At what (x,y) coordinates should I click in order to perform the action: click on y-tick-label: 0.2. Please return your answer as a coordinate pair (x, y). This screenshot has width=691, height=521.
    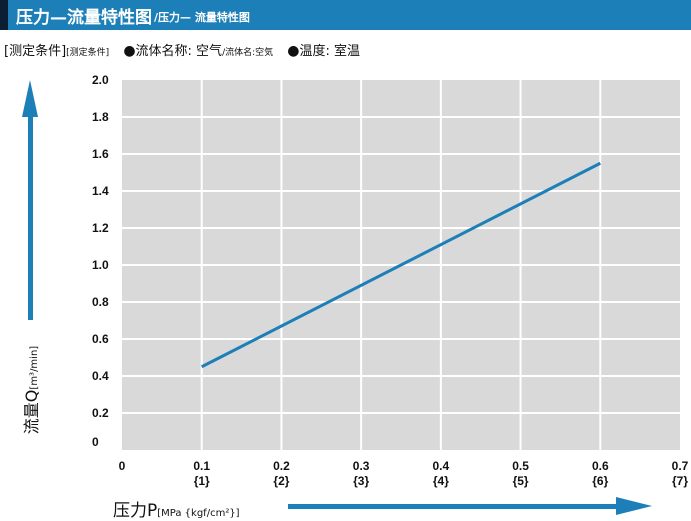
    Looking at the image, I should click on (100, 413).